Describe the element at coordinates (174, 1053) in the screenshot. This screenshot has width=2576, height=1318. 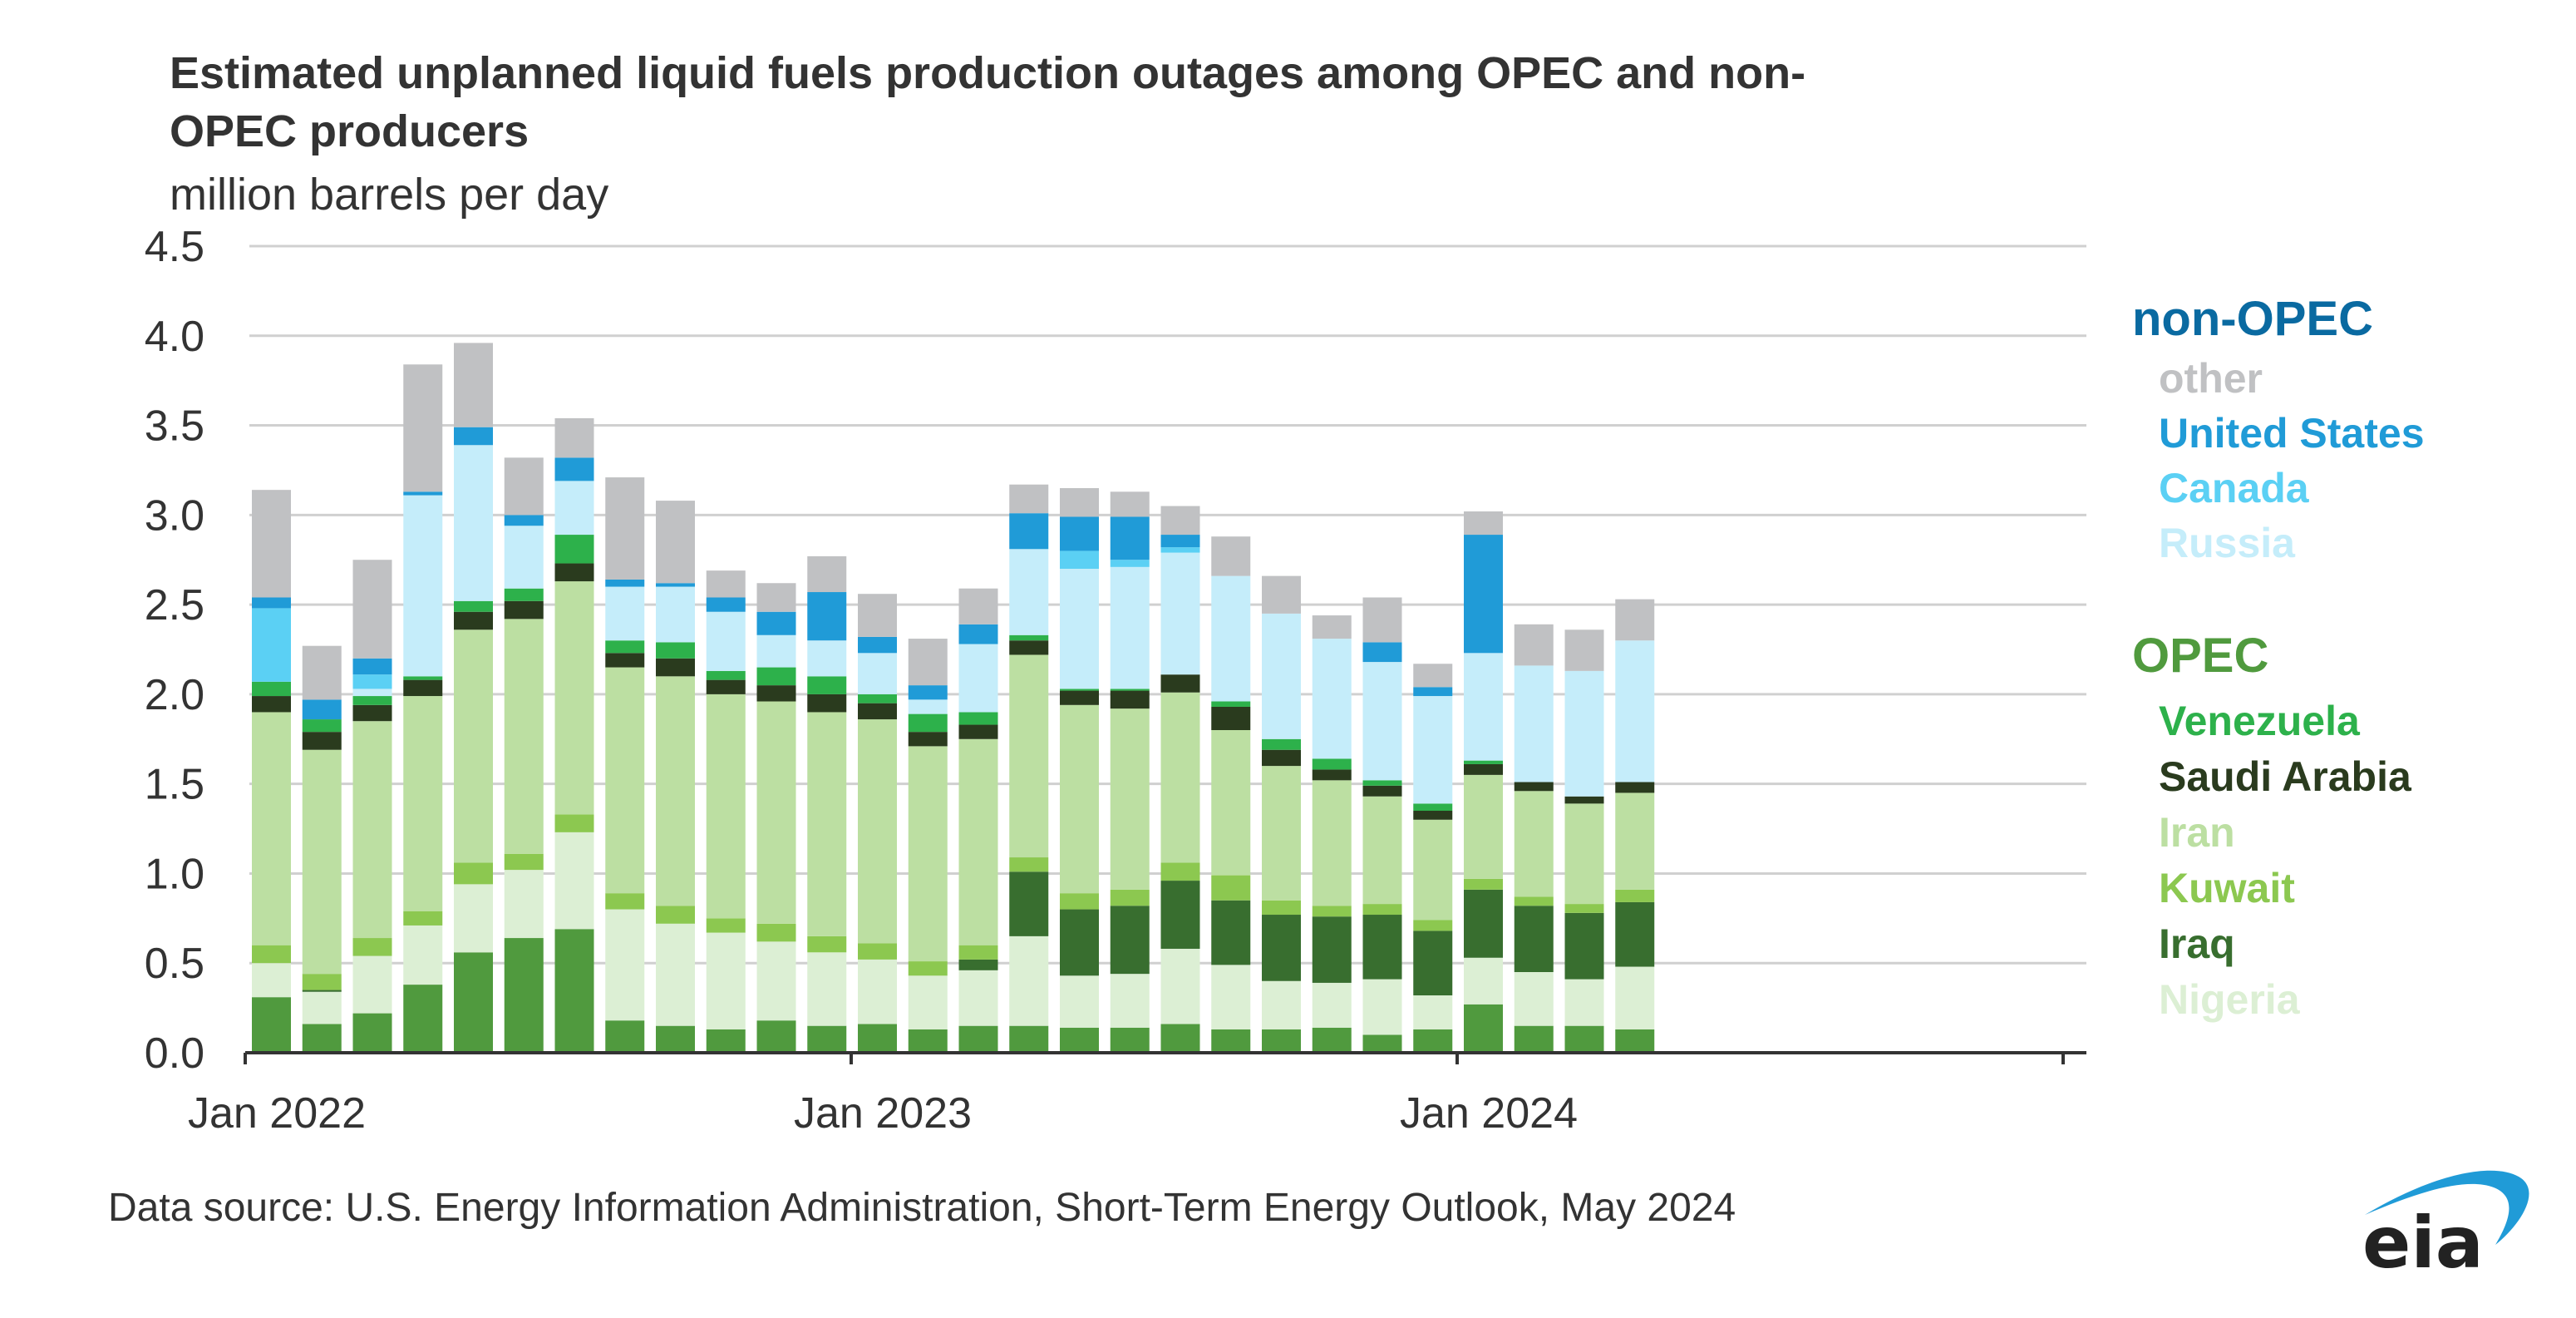
I see `y-tick-label: 0.0` at that location.